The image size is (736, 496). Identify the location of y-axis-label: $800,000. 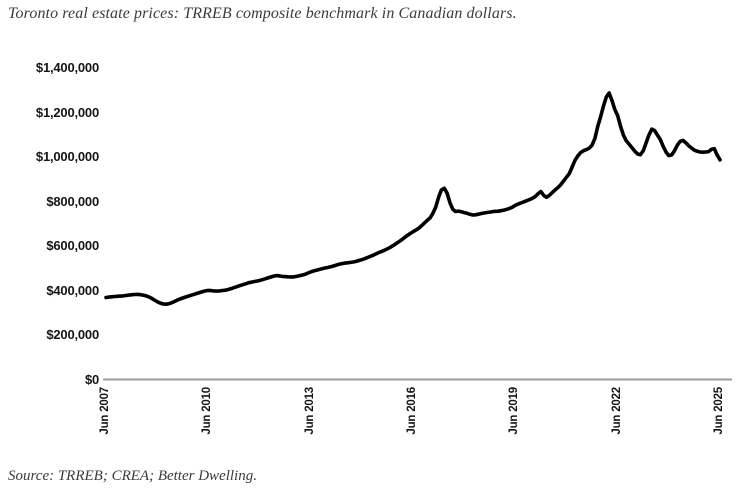
(72, 201).